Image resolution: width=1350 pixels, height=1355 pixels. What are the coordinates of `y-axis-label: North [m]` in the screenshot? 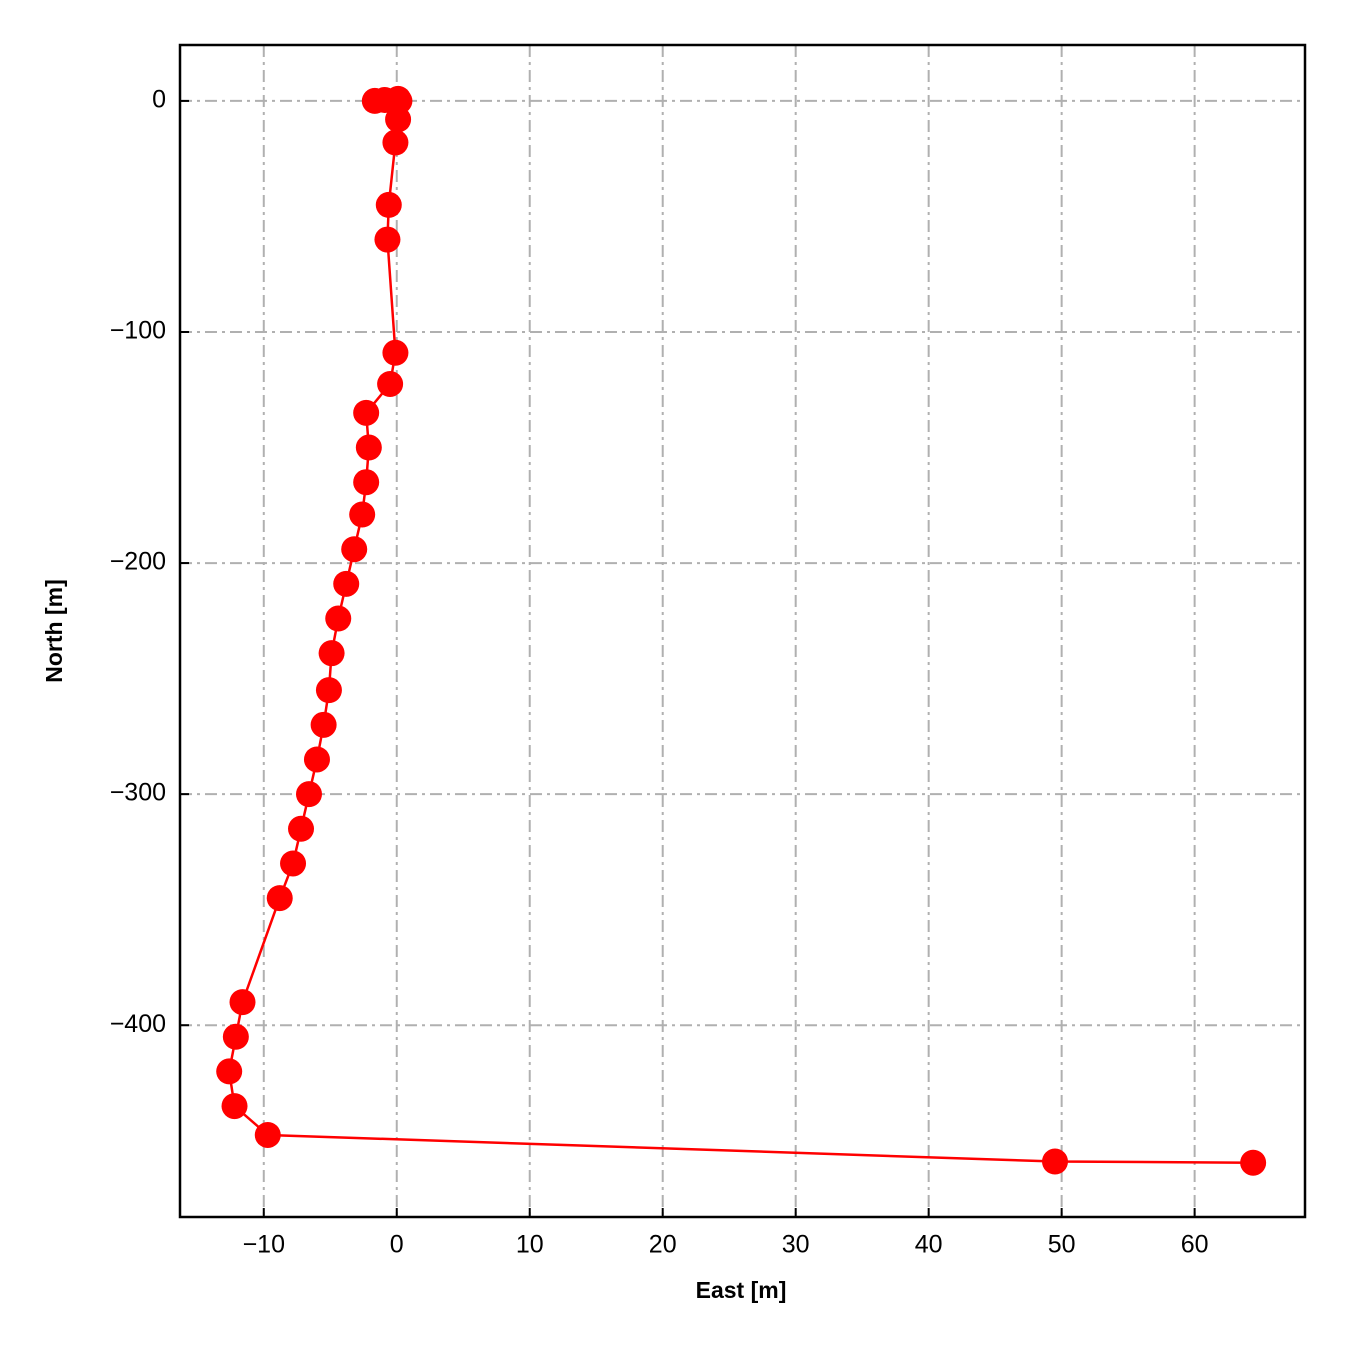 It's located at (54, 630).